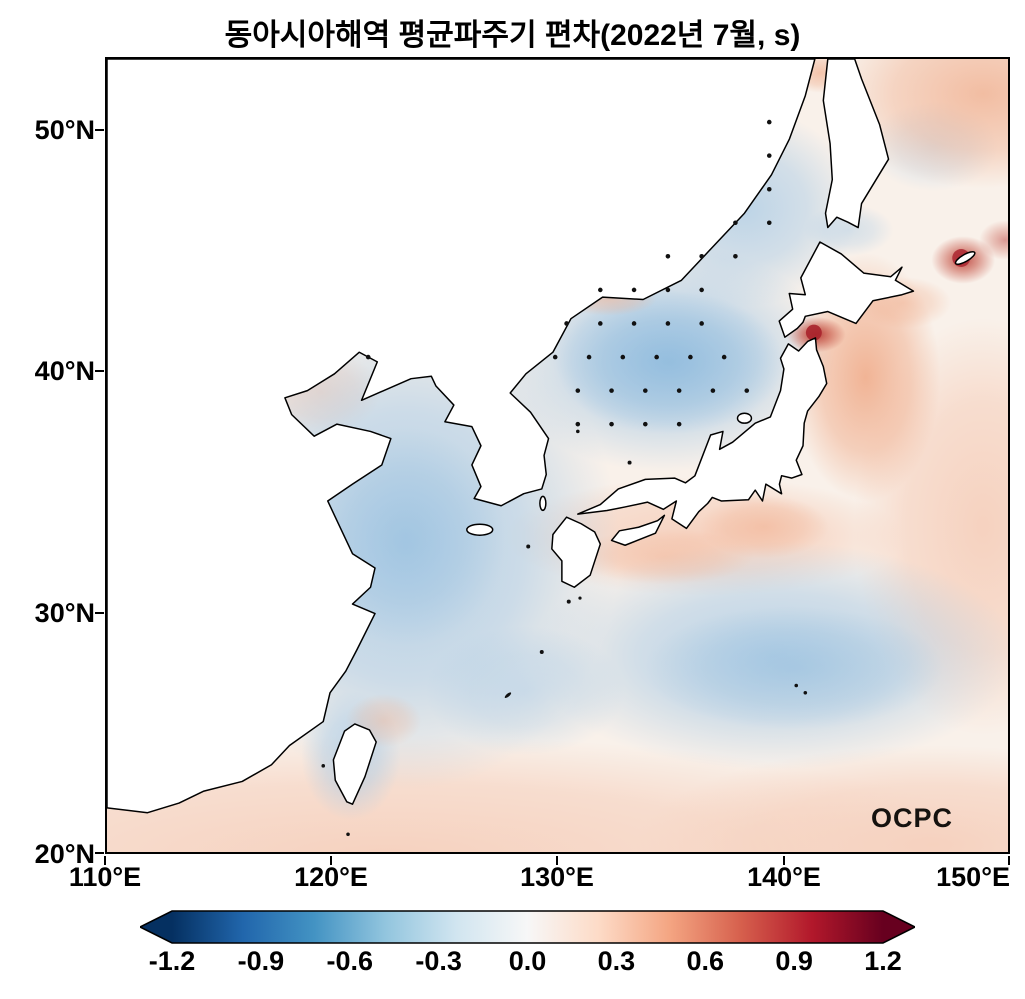 The width and height of the screenshot is (1025, 999). What do you see at coordinates (543, 503) in the screenshot?
I see `island-tsushima` at bounding box center [543, 503].